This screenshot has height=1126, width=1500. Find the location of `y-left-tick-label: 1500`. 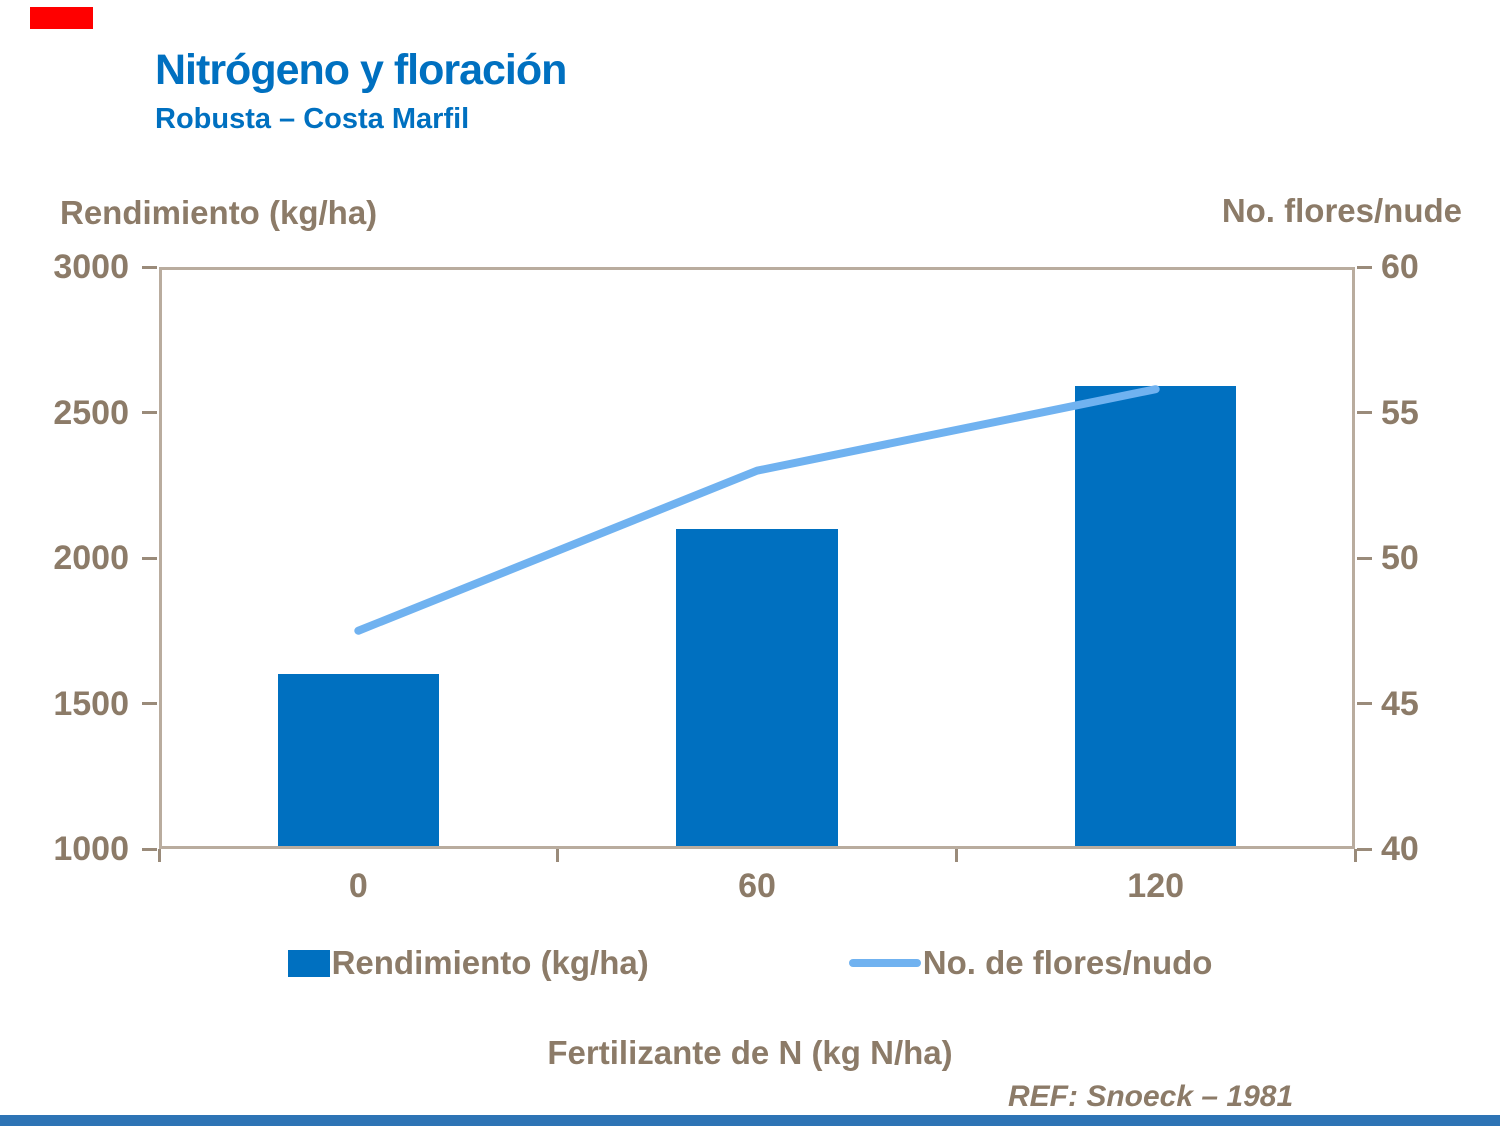

y-left-tick-label: 1500 is located at coordinates (91, 703).